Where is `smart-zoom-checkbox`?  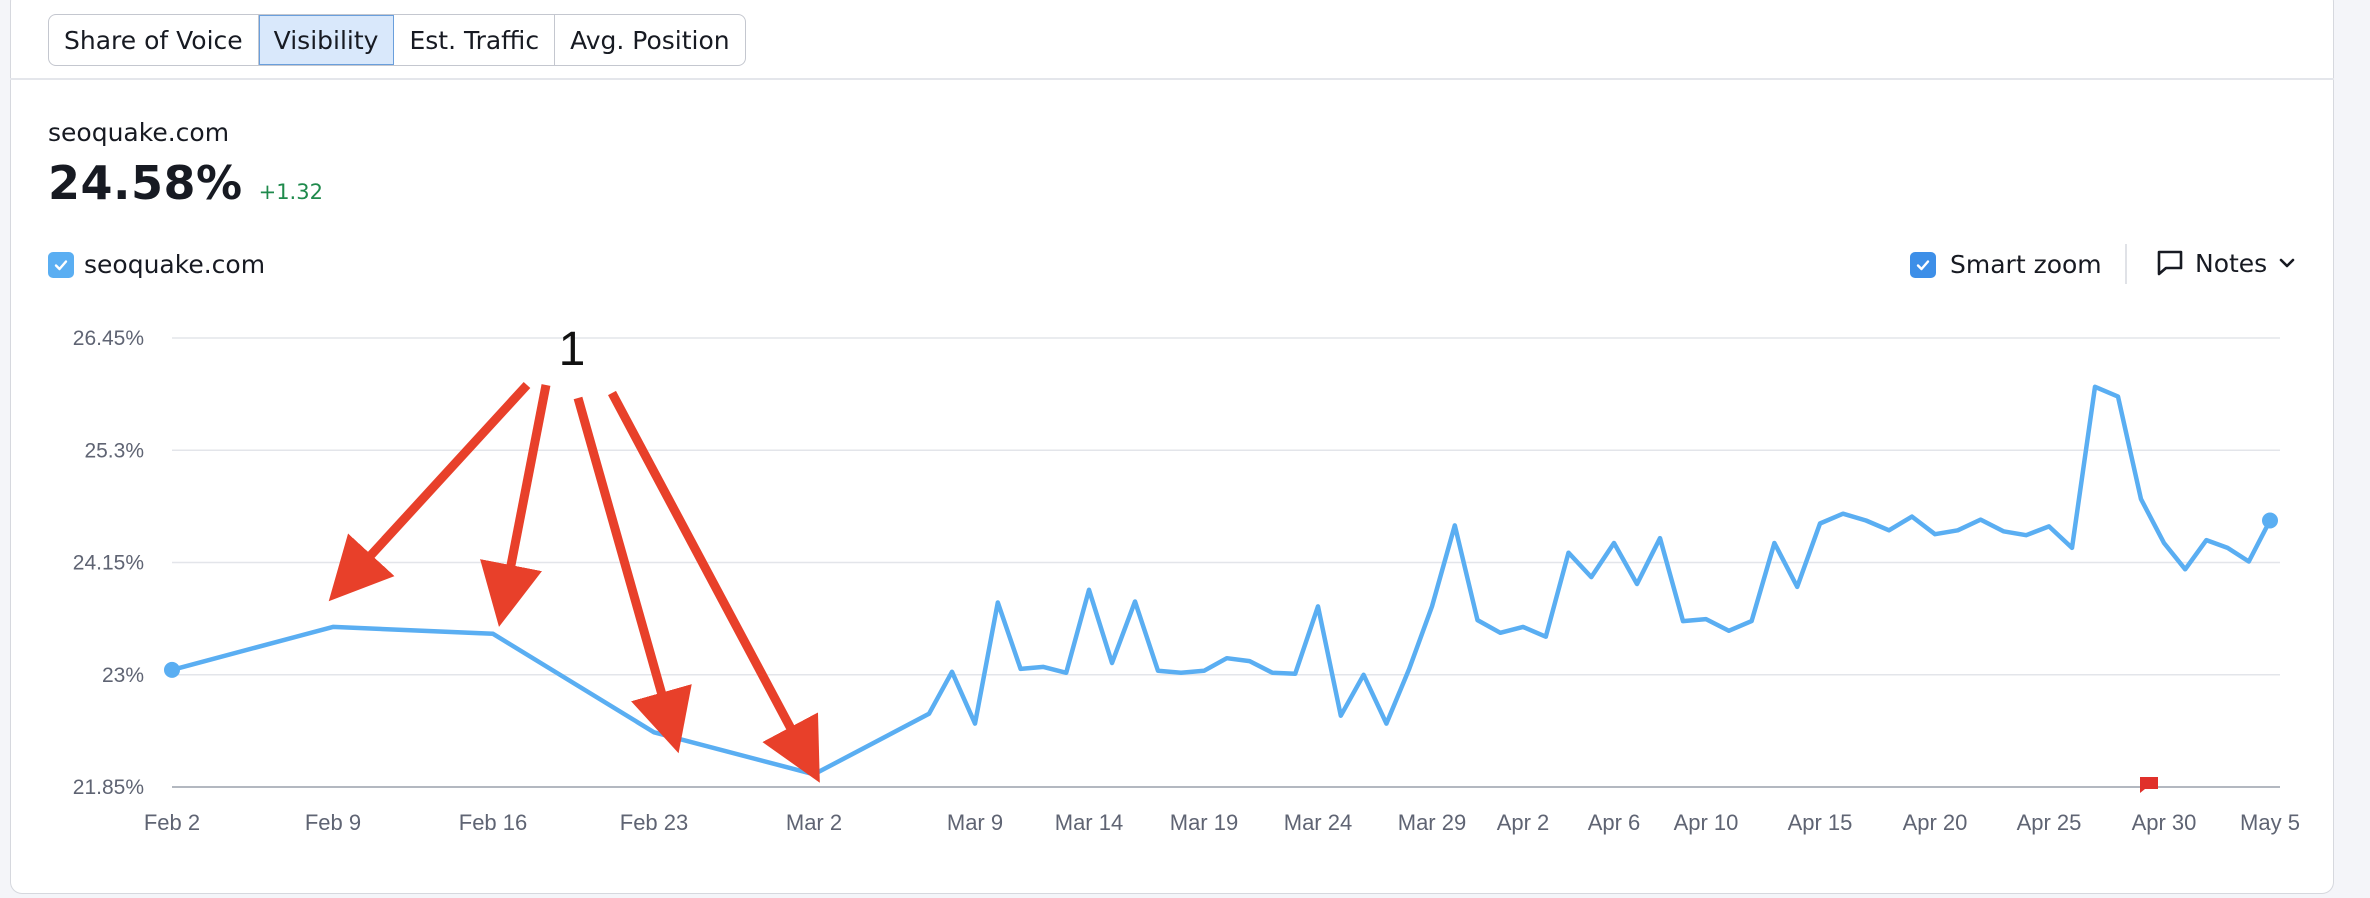
smart-zoom-checkbox is located at coordinates (1923, 264).